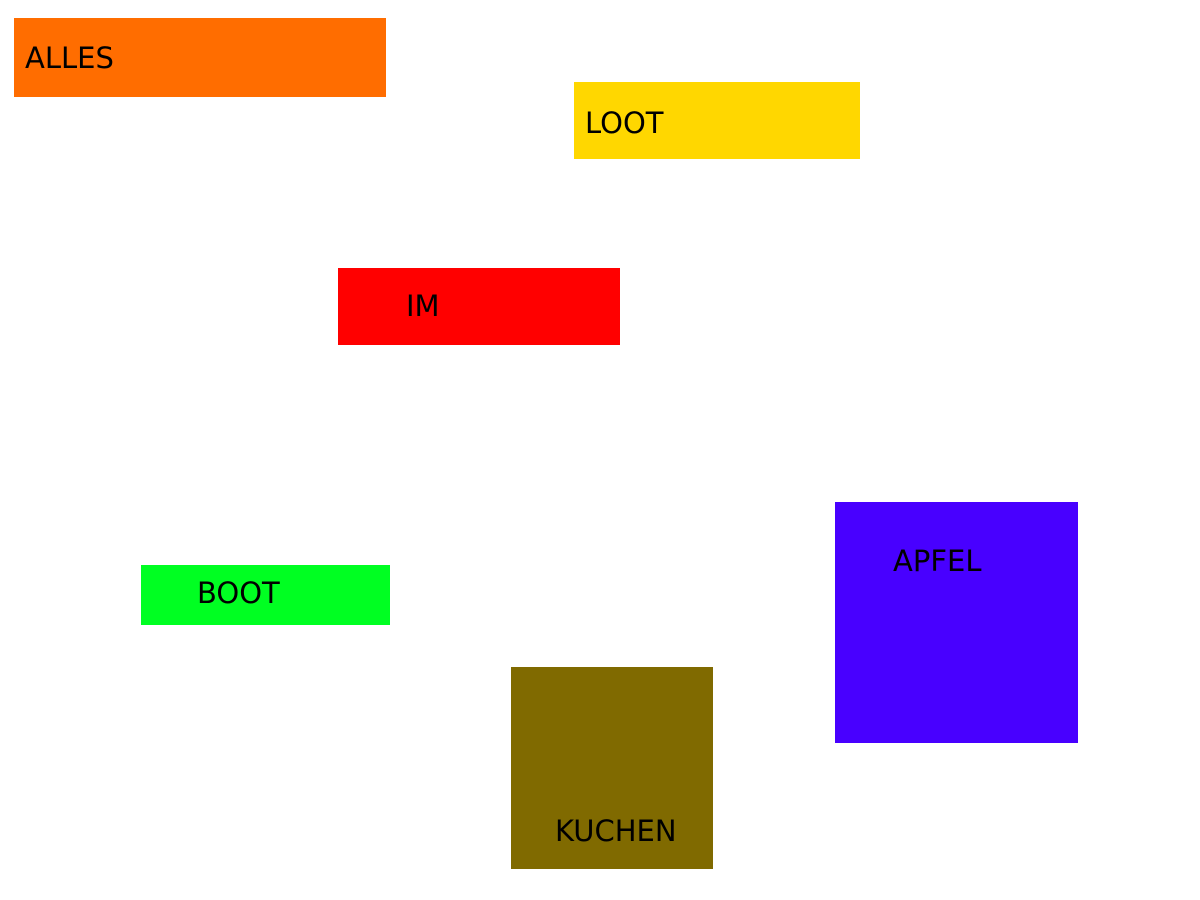 This screenshot has height=900, width=1200. Describe the element at coordinates (612, 768) in the screenshot. I see `block-kuchen: KUCHEN` at that location.